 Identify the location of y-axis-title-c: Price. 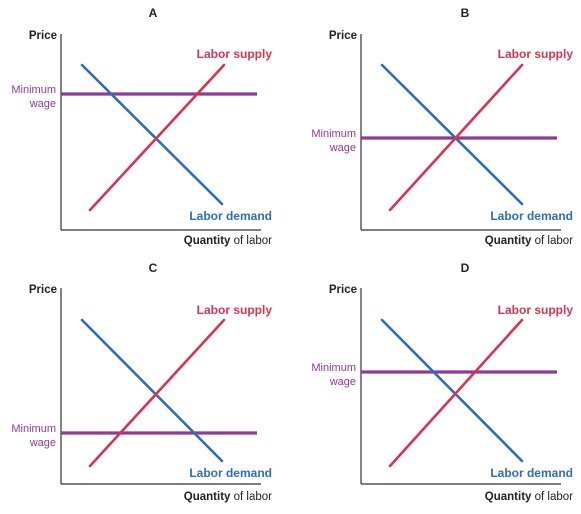
(43, 290).